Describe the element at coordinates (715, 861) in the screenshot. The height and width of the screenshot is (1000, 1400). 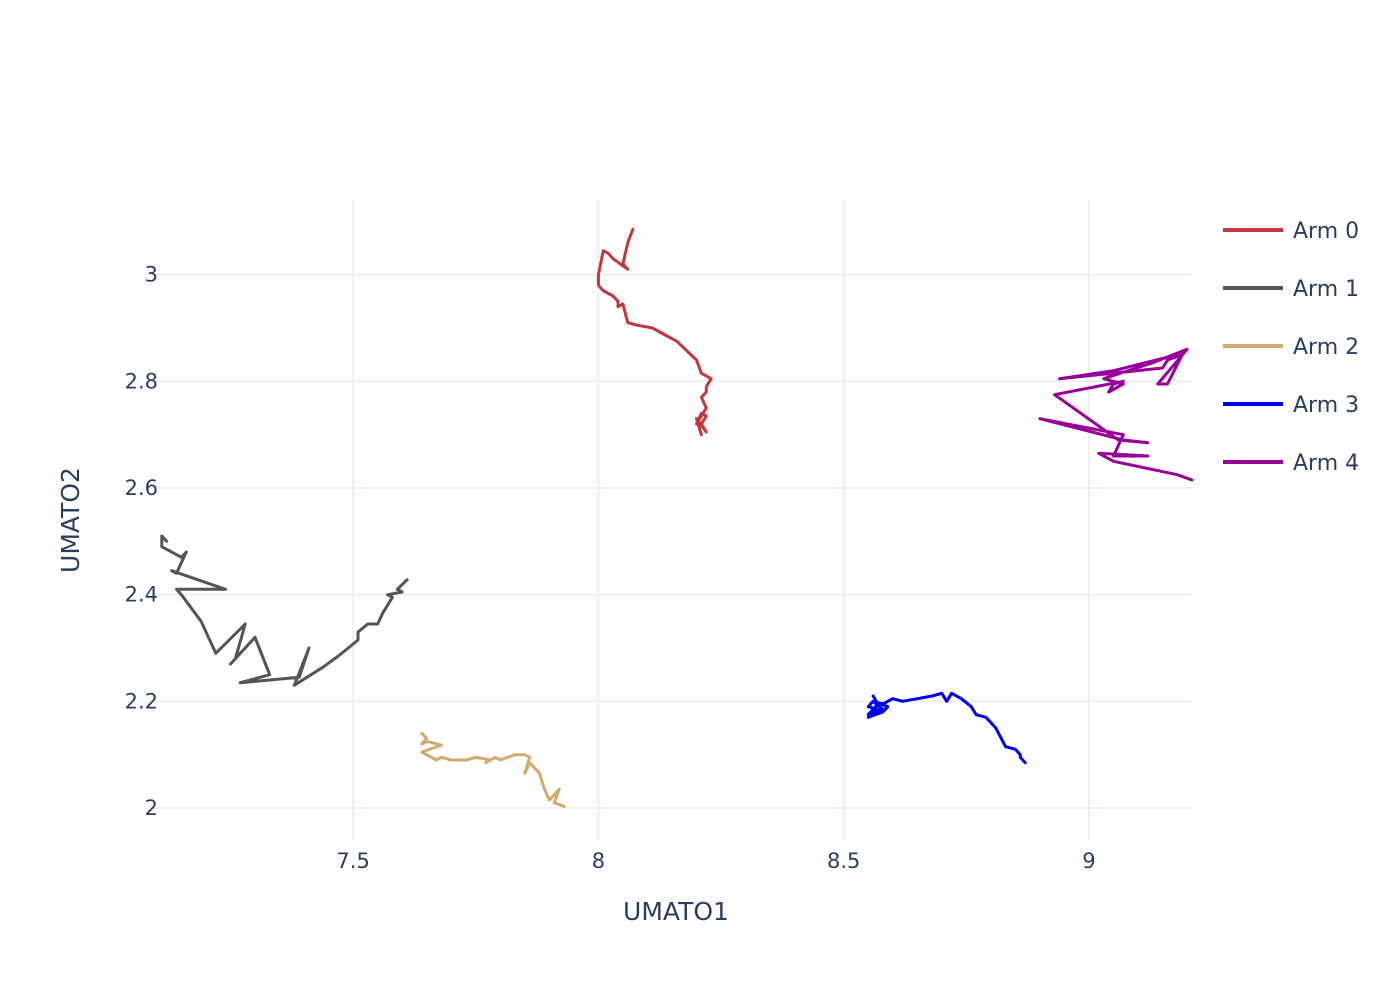
I see `x-tick-labels: 7.5 8 8.5 9` at that location.